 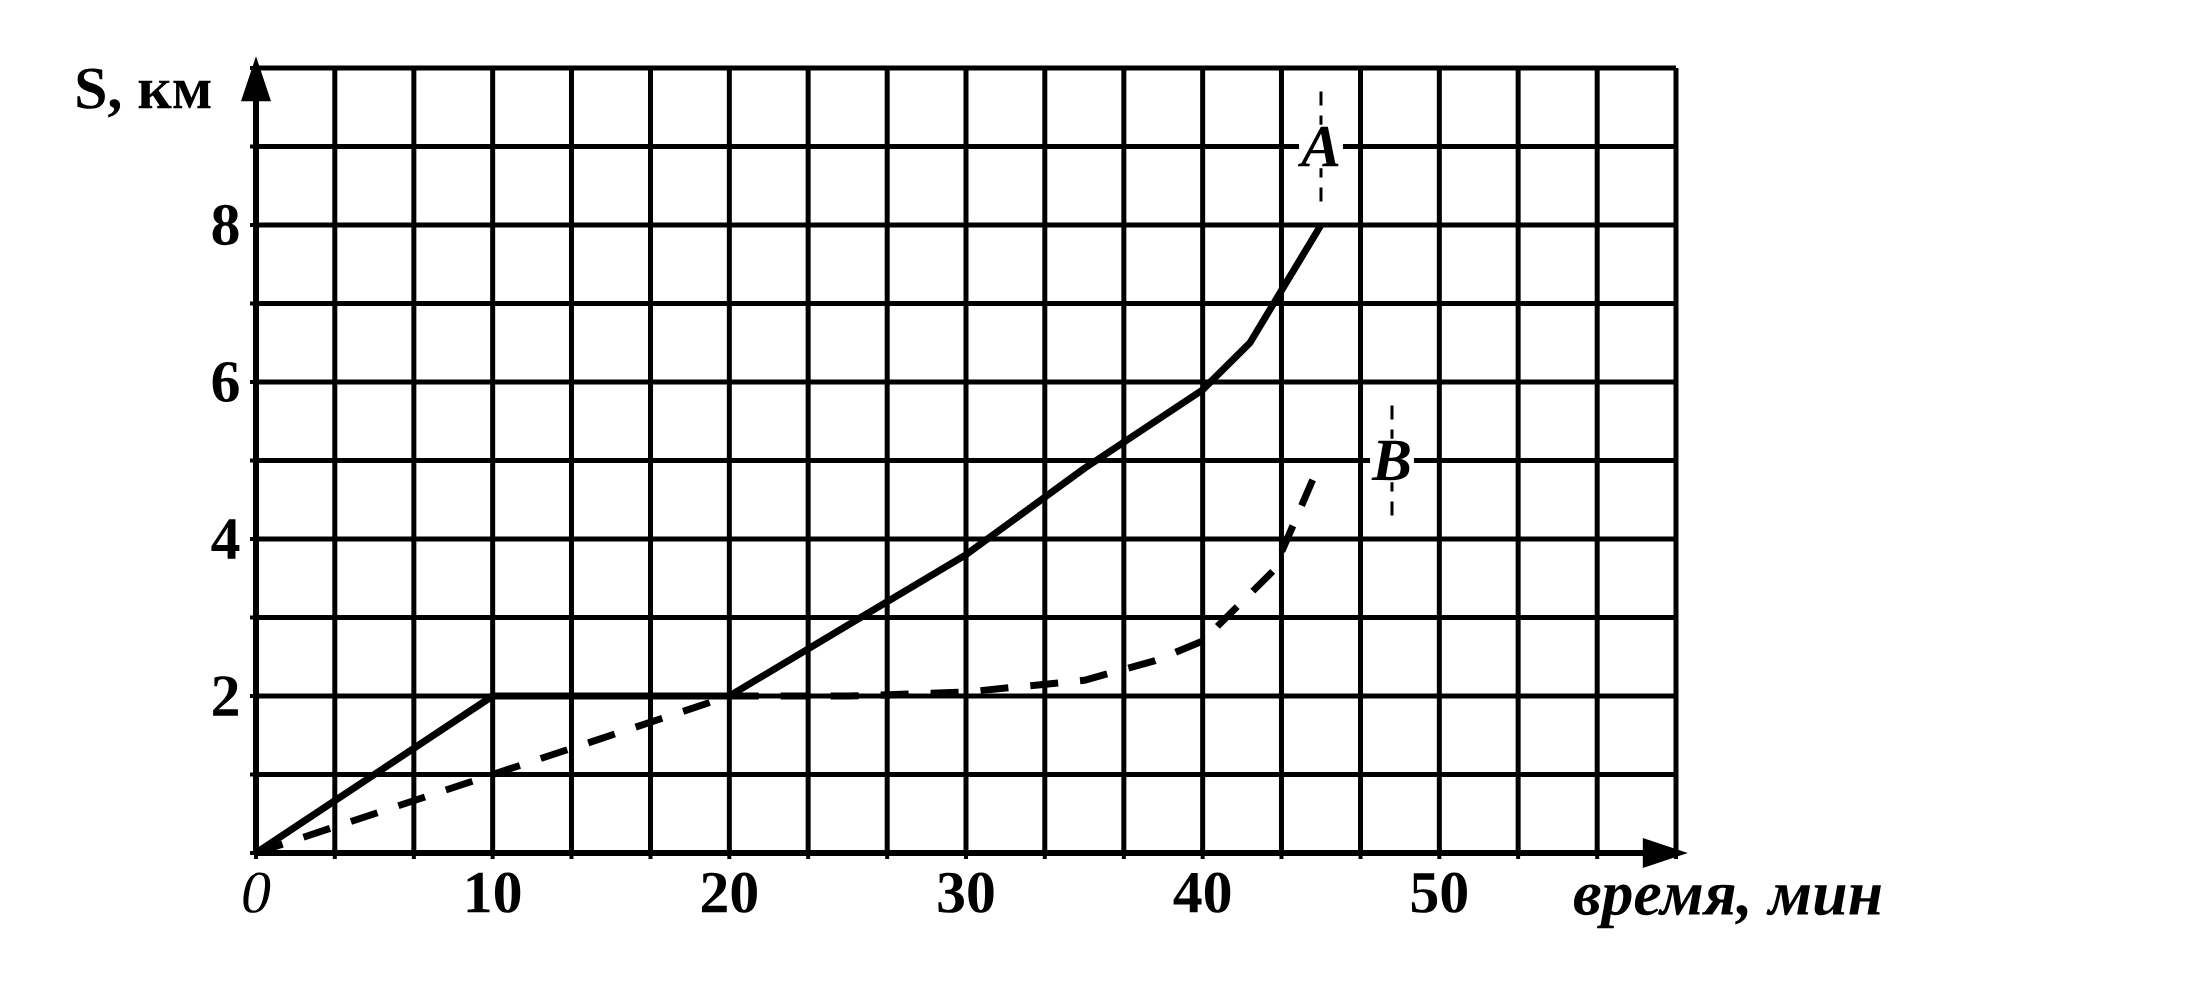 What do you see at coordinates (1727, 906) in the screenshot?
I see `x-axis-title: время, мин` at bounding box center [1727, 906].